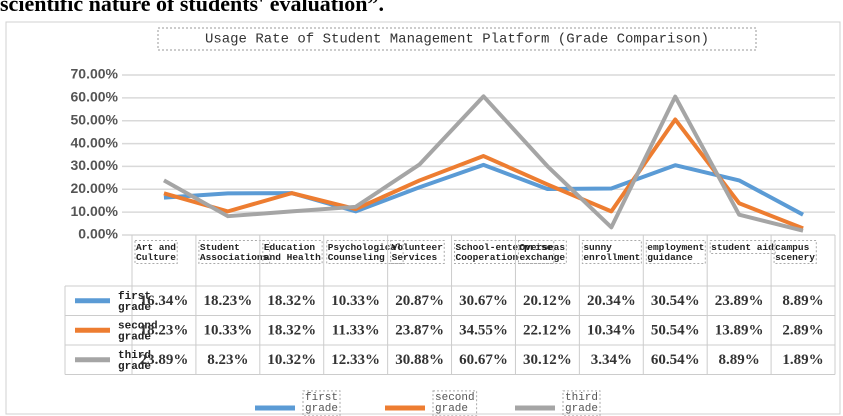 This screenshot has height=416, width=843. Describe the element at coordinates (95, 97) in the screenshot. I see `y-tick-label: 60.00%` at that location.